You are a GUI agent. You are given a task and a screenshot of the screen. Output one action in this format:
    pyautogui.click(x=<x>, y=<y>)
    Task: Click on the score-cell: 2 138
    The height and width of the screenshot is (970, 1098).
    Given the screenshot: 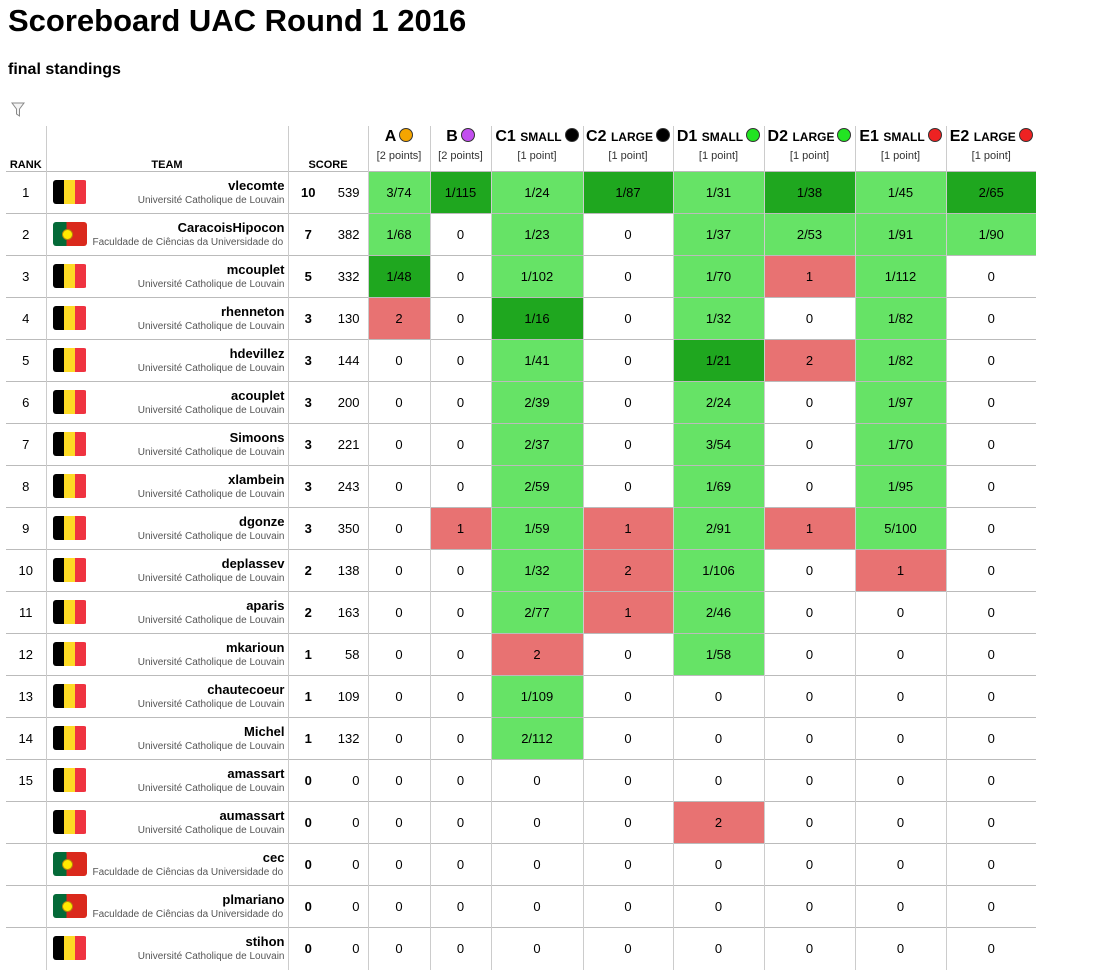 What is the action you would take?
    pyautogui.click(x=327, y=570)
    